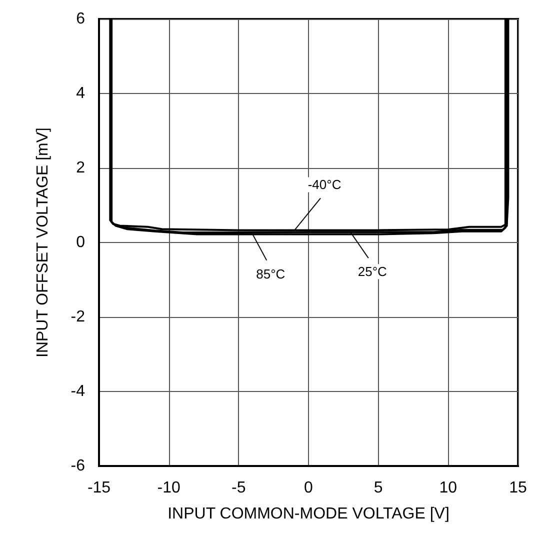 The width and height of the screenshot is (543, 553). I want to click on x-tick-label: 5, so click(378, 488).